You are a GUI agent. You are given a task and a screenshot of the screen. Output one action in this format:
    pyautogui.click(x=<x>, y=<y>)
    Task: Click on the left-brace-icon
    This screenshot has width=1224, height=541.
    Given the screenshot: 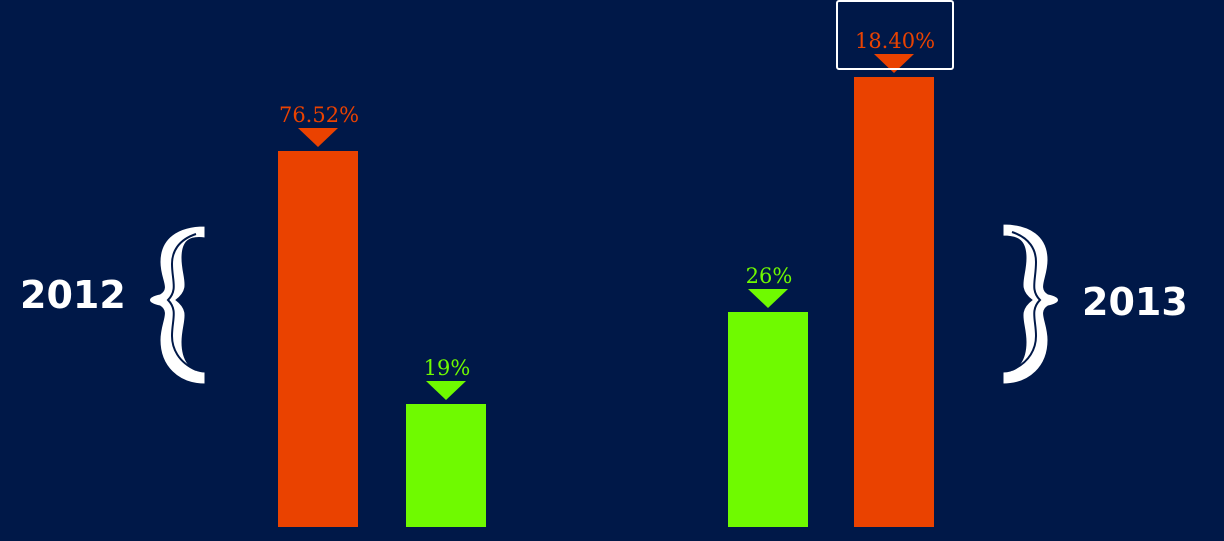 What is the action you would take?
    pyautogui.click(x=177, y=305)
    